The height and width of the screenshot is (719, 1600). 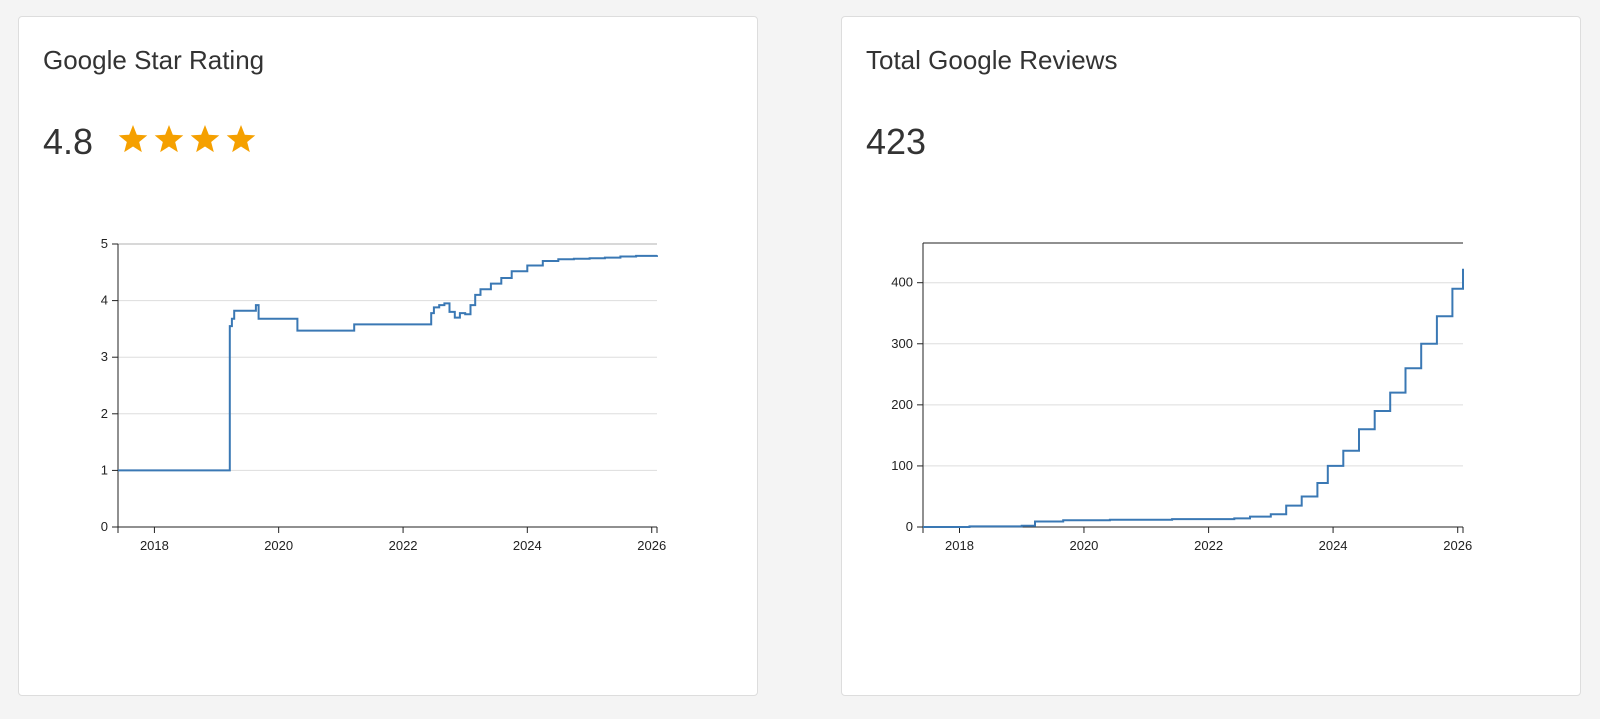 I want to click on y-tick-label: 100, so click(x=902, y=465).